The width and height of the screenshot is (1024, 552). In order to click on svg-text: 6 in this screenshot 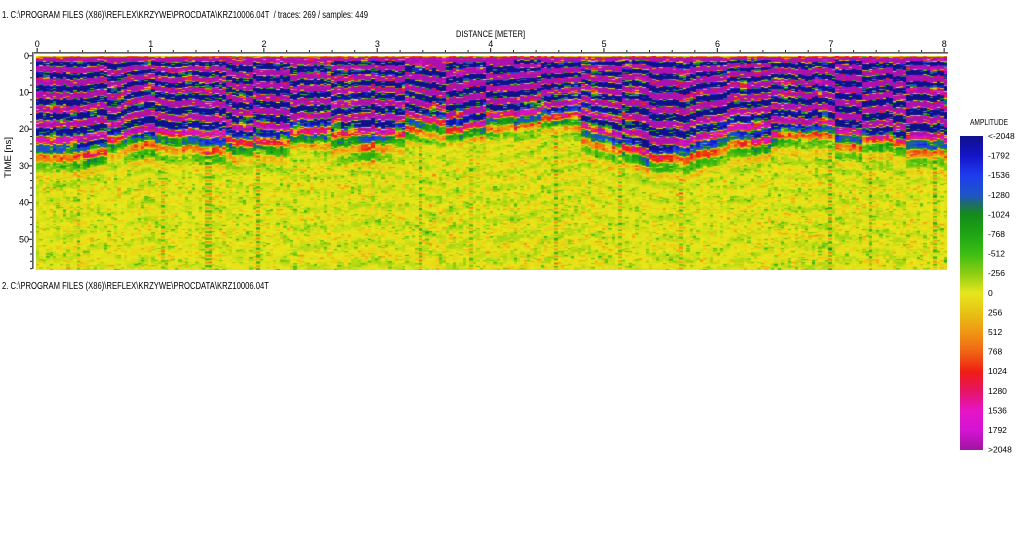, I will do `click(717, 44)`.